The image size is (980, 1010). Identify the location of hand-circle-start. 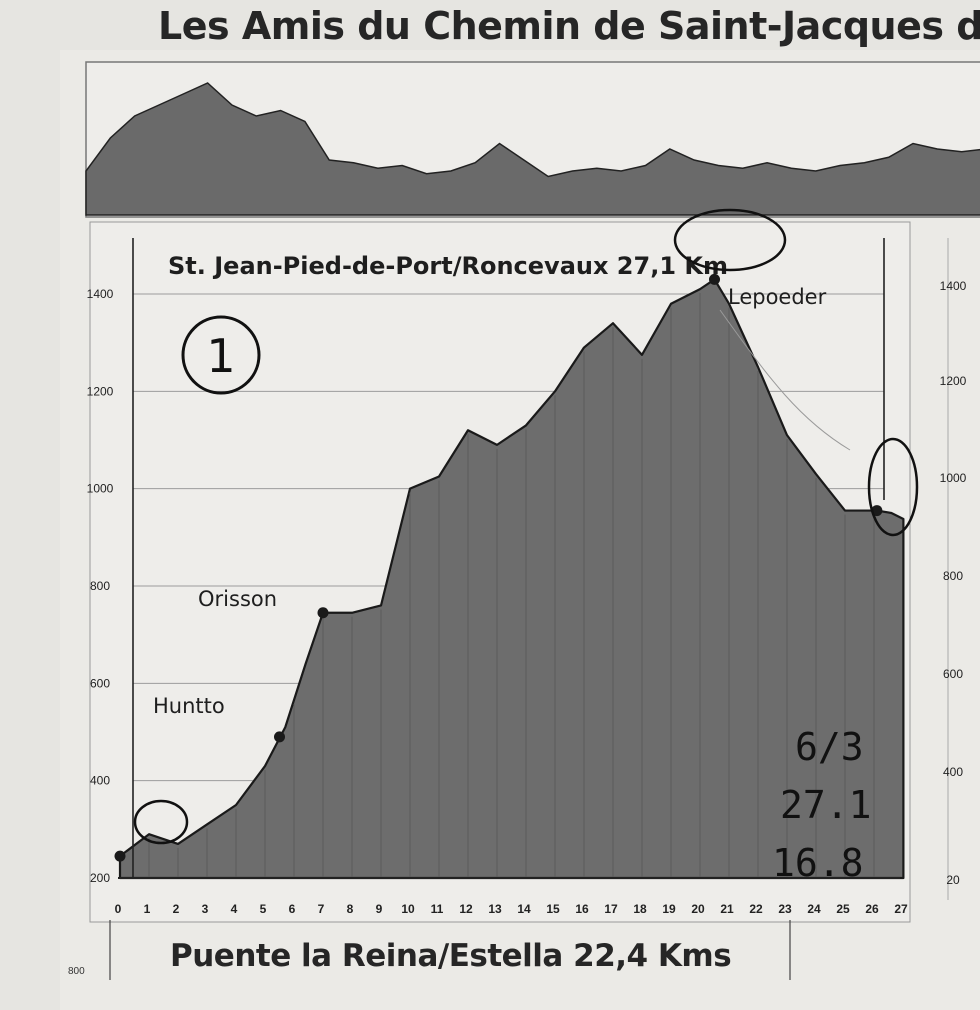
(161, 822).